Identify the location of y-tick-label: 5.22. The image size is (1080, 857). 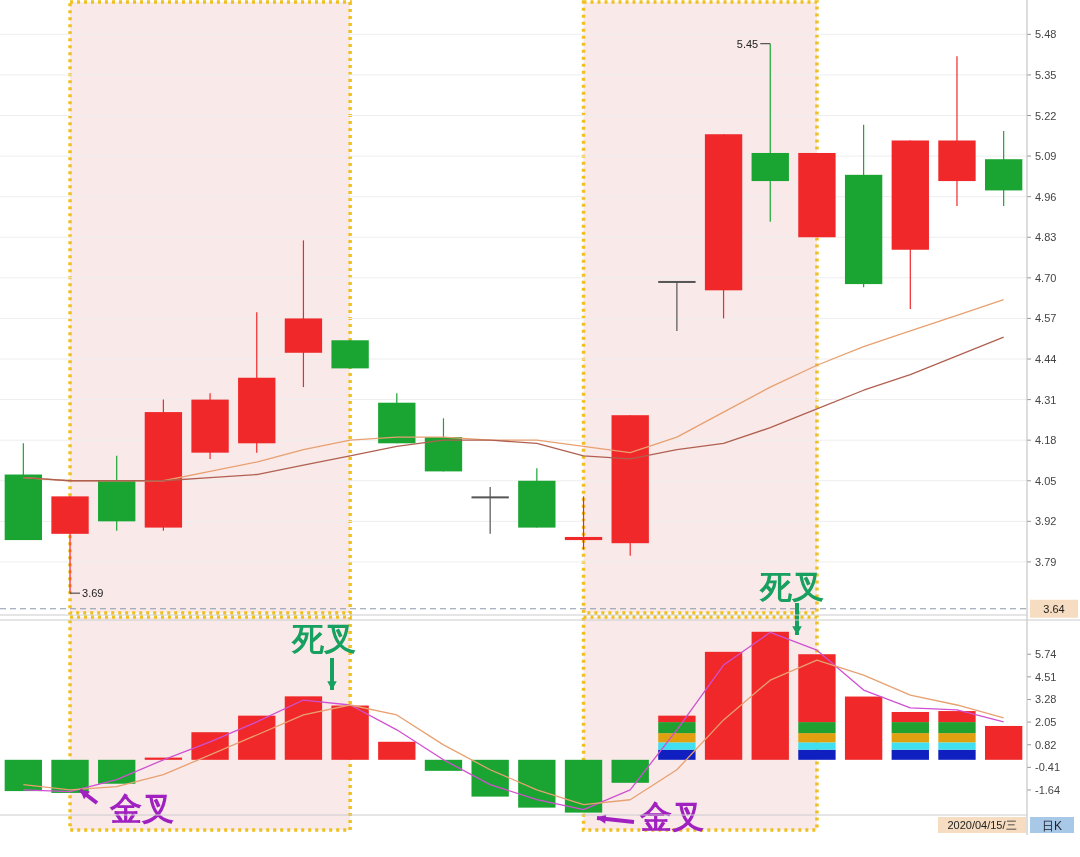
(1046, 115).